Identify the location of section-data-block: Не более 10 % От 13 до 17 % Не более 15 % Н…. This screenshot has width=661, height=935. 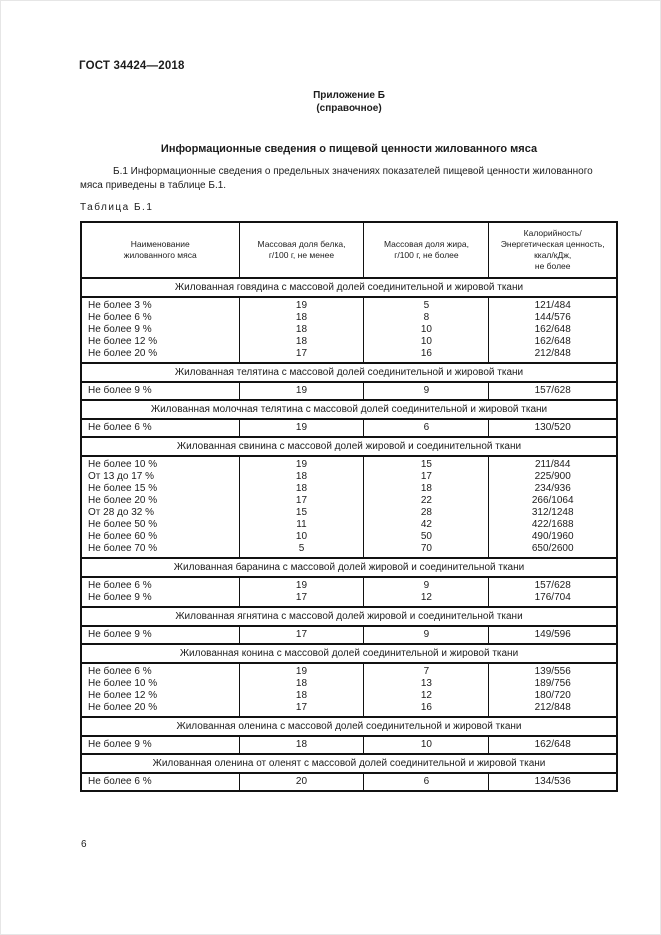
(349, 508).